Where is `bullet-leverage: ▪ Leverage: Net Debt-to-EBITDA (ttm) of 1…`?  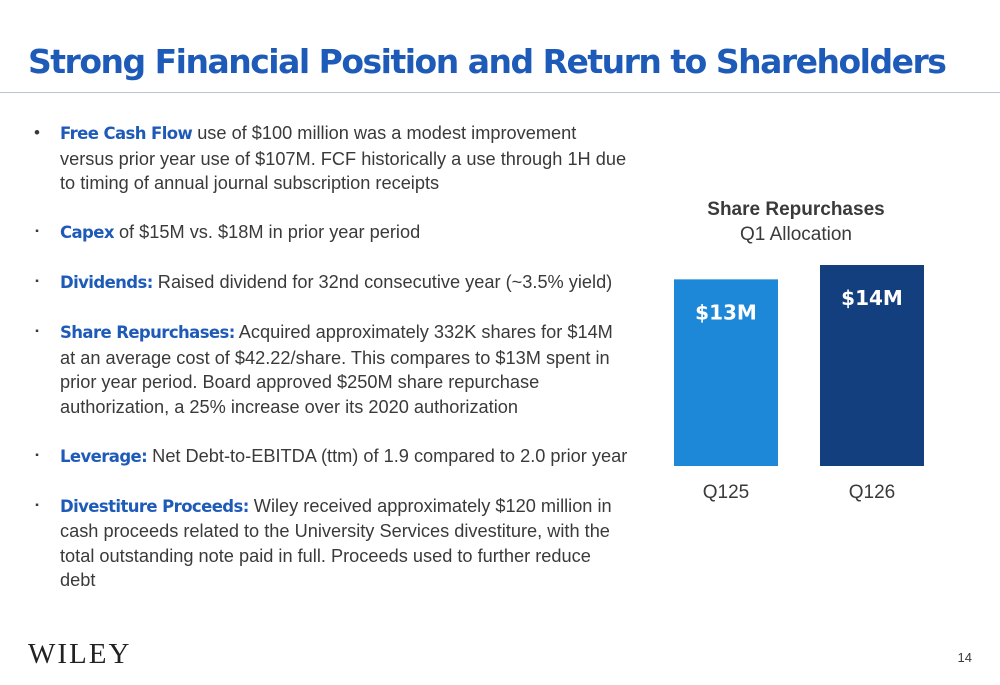
bullet-leverage: ▪ Leverage: Net Debt-to-EBITDA (ttm) of 1… is located at coordinates (330, 457).